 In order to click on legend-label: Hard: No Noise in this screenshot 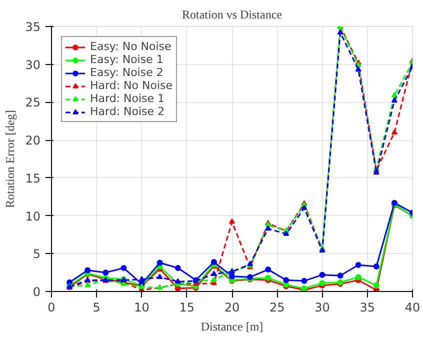, I will do `click(131, 85)`.